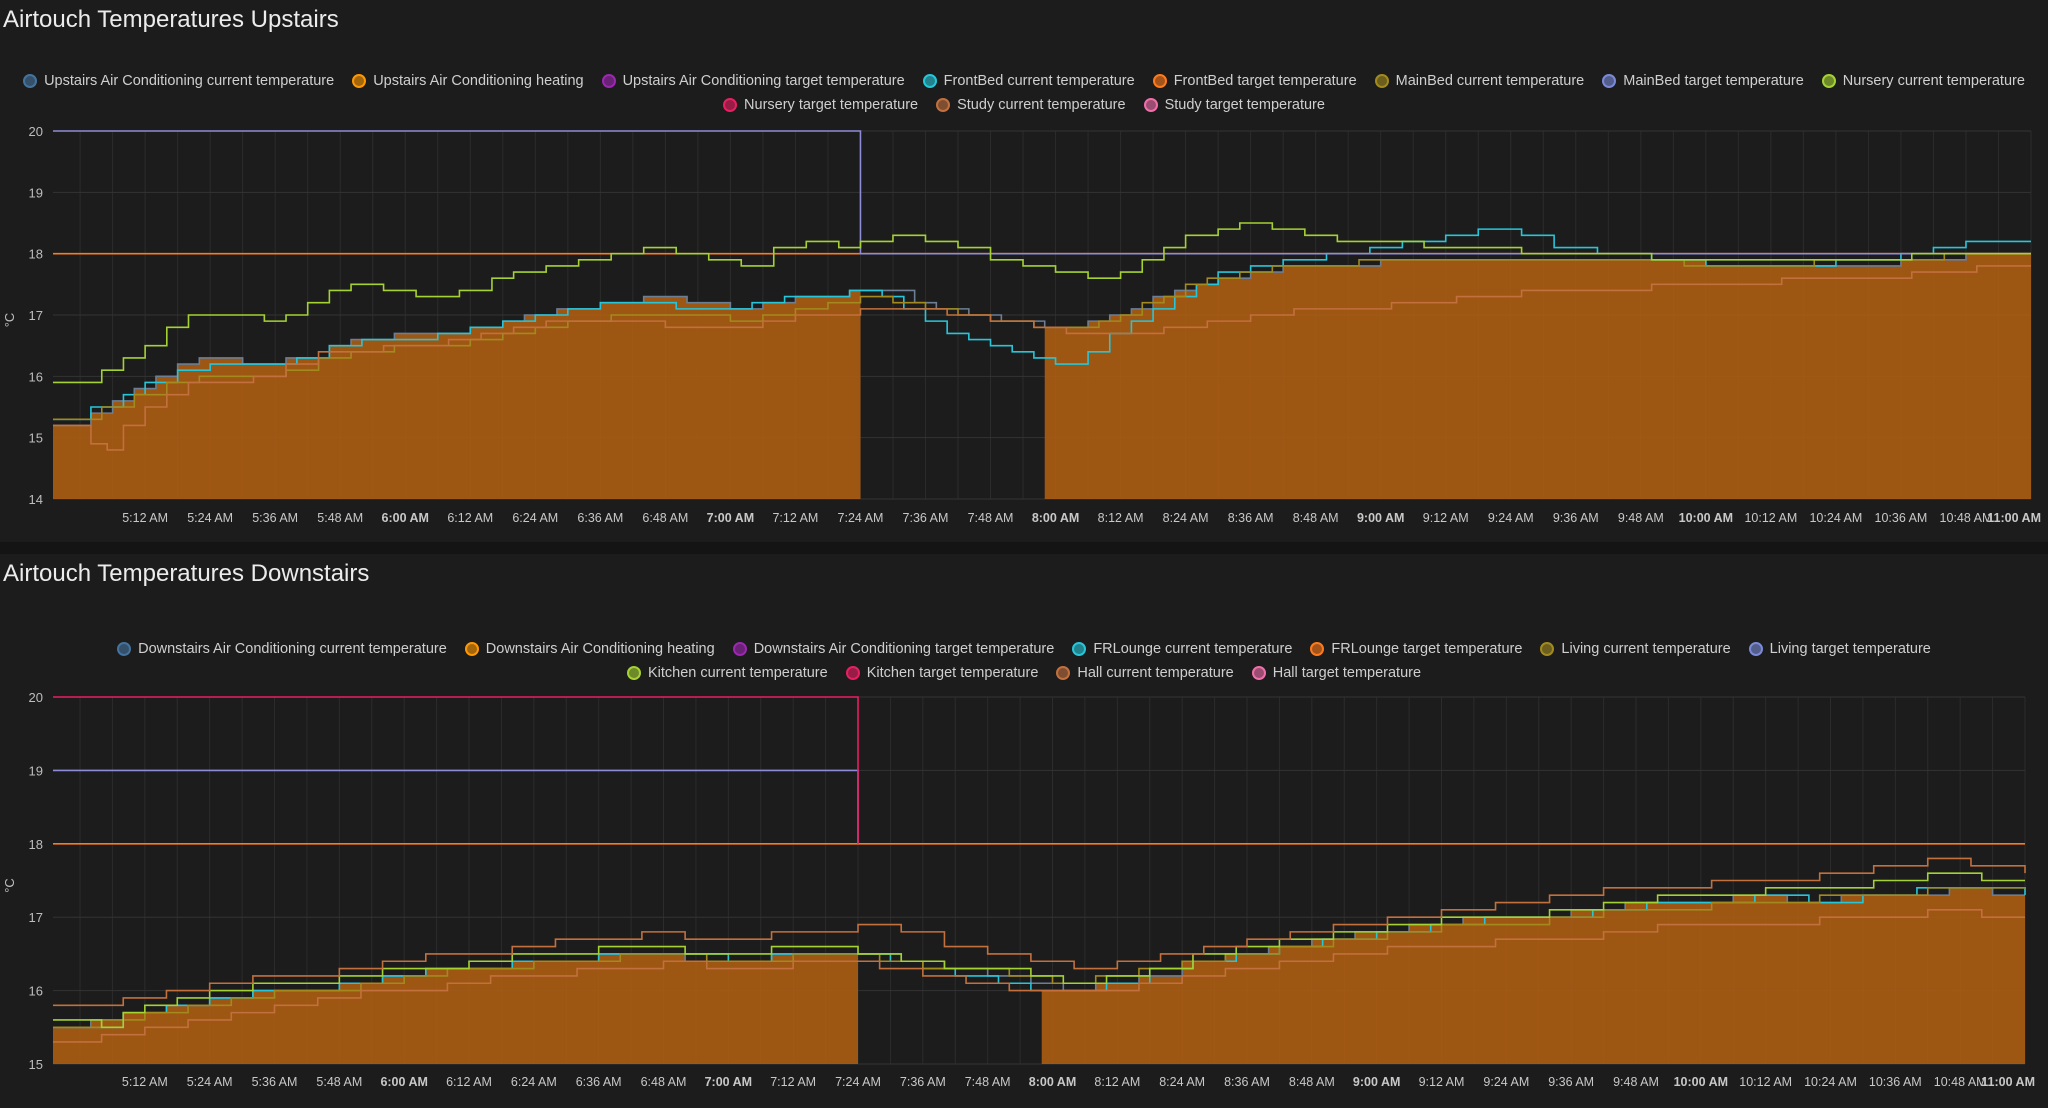 The image size is (2048, 1108). Describe the element at coordinates (171, 19) in the screenshot. I see `upstairs-title: Airtouch Temperatures Upstairs` at that location.